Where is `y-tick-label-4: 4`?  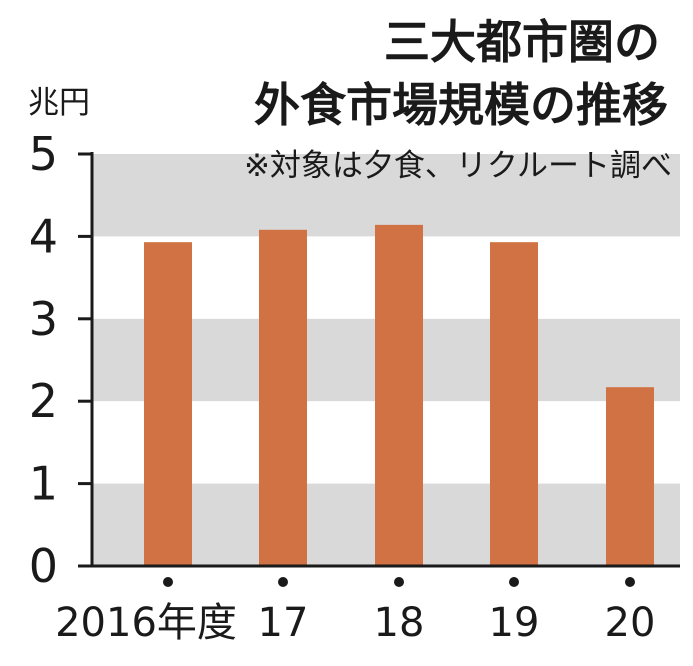 y-tick-label-4: 4 is located at coordinates (43, 236).